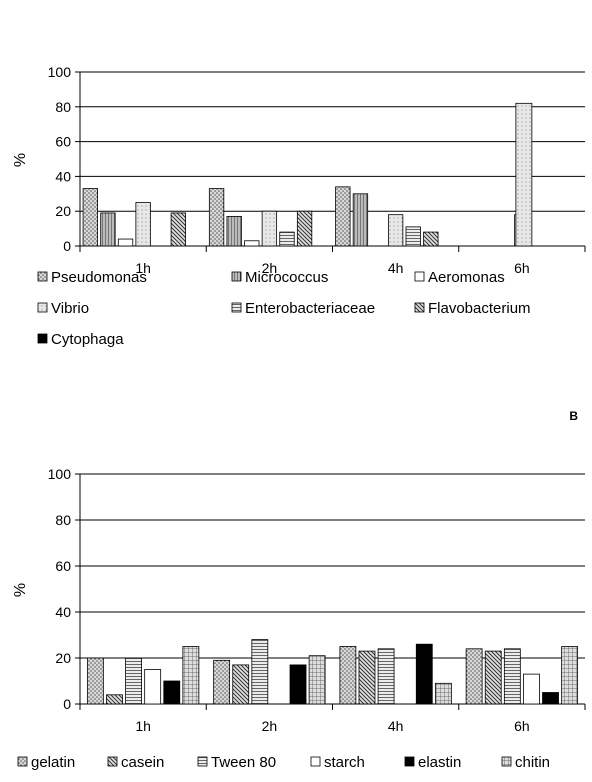 This screenshot has width=592, height=782. I want to click on legend-label: elastin, so click(439, 762).